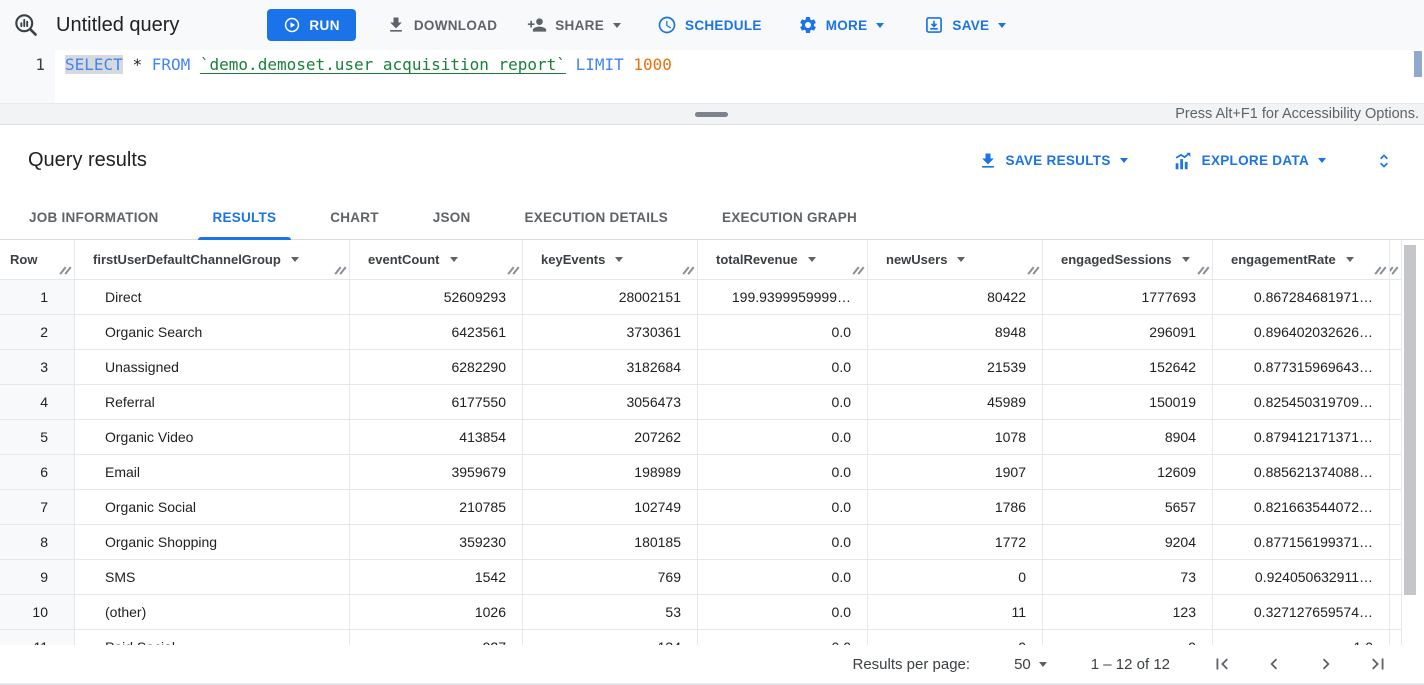  What do you see at coordinates (441, 25) in the screenshot?
I see `download-button: DOWNLOAD` at bounding box center [441, 25].